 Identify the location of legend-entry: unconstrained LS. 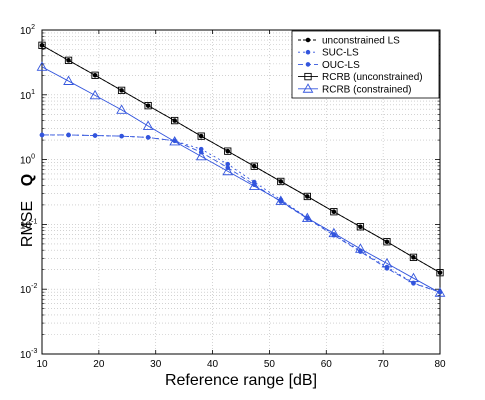
(349, 41).